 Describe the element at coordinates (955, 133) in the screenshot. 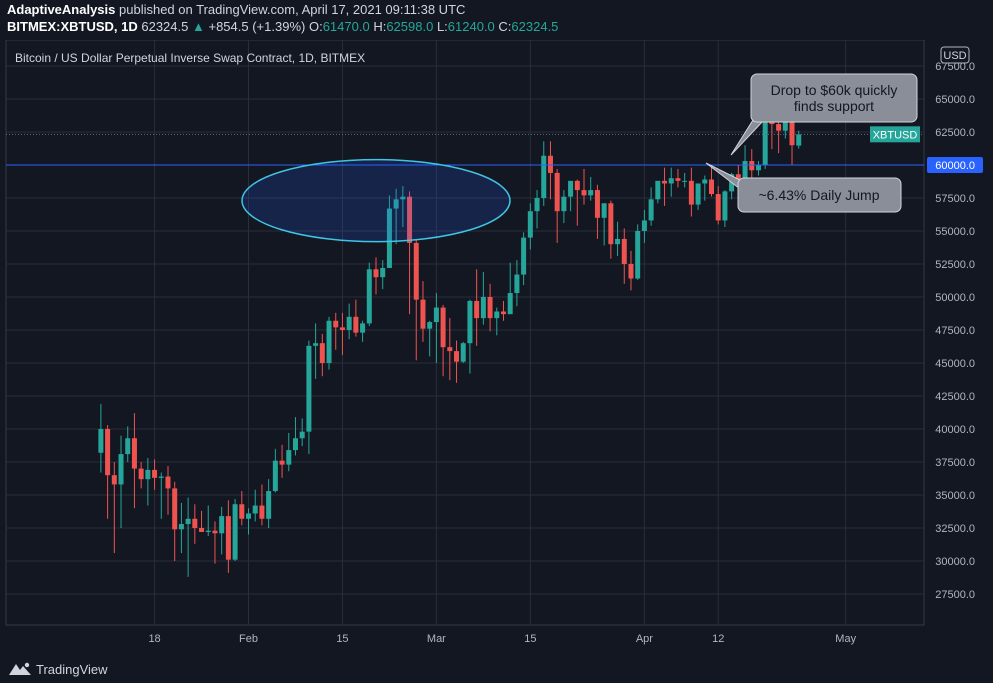

I see `price-tick-label: 62500.0` at that location.